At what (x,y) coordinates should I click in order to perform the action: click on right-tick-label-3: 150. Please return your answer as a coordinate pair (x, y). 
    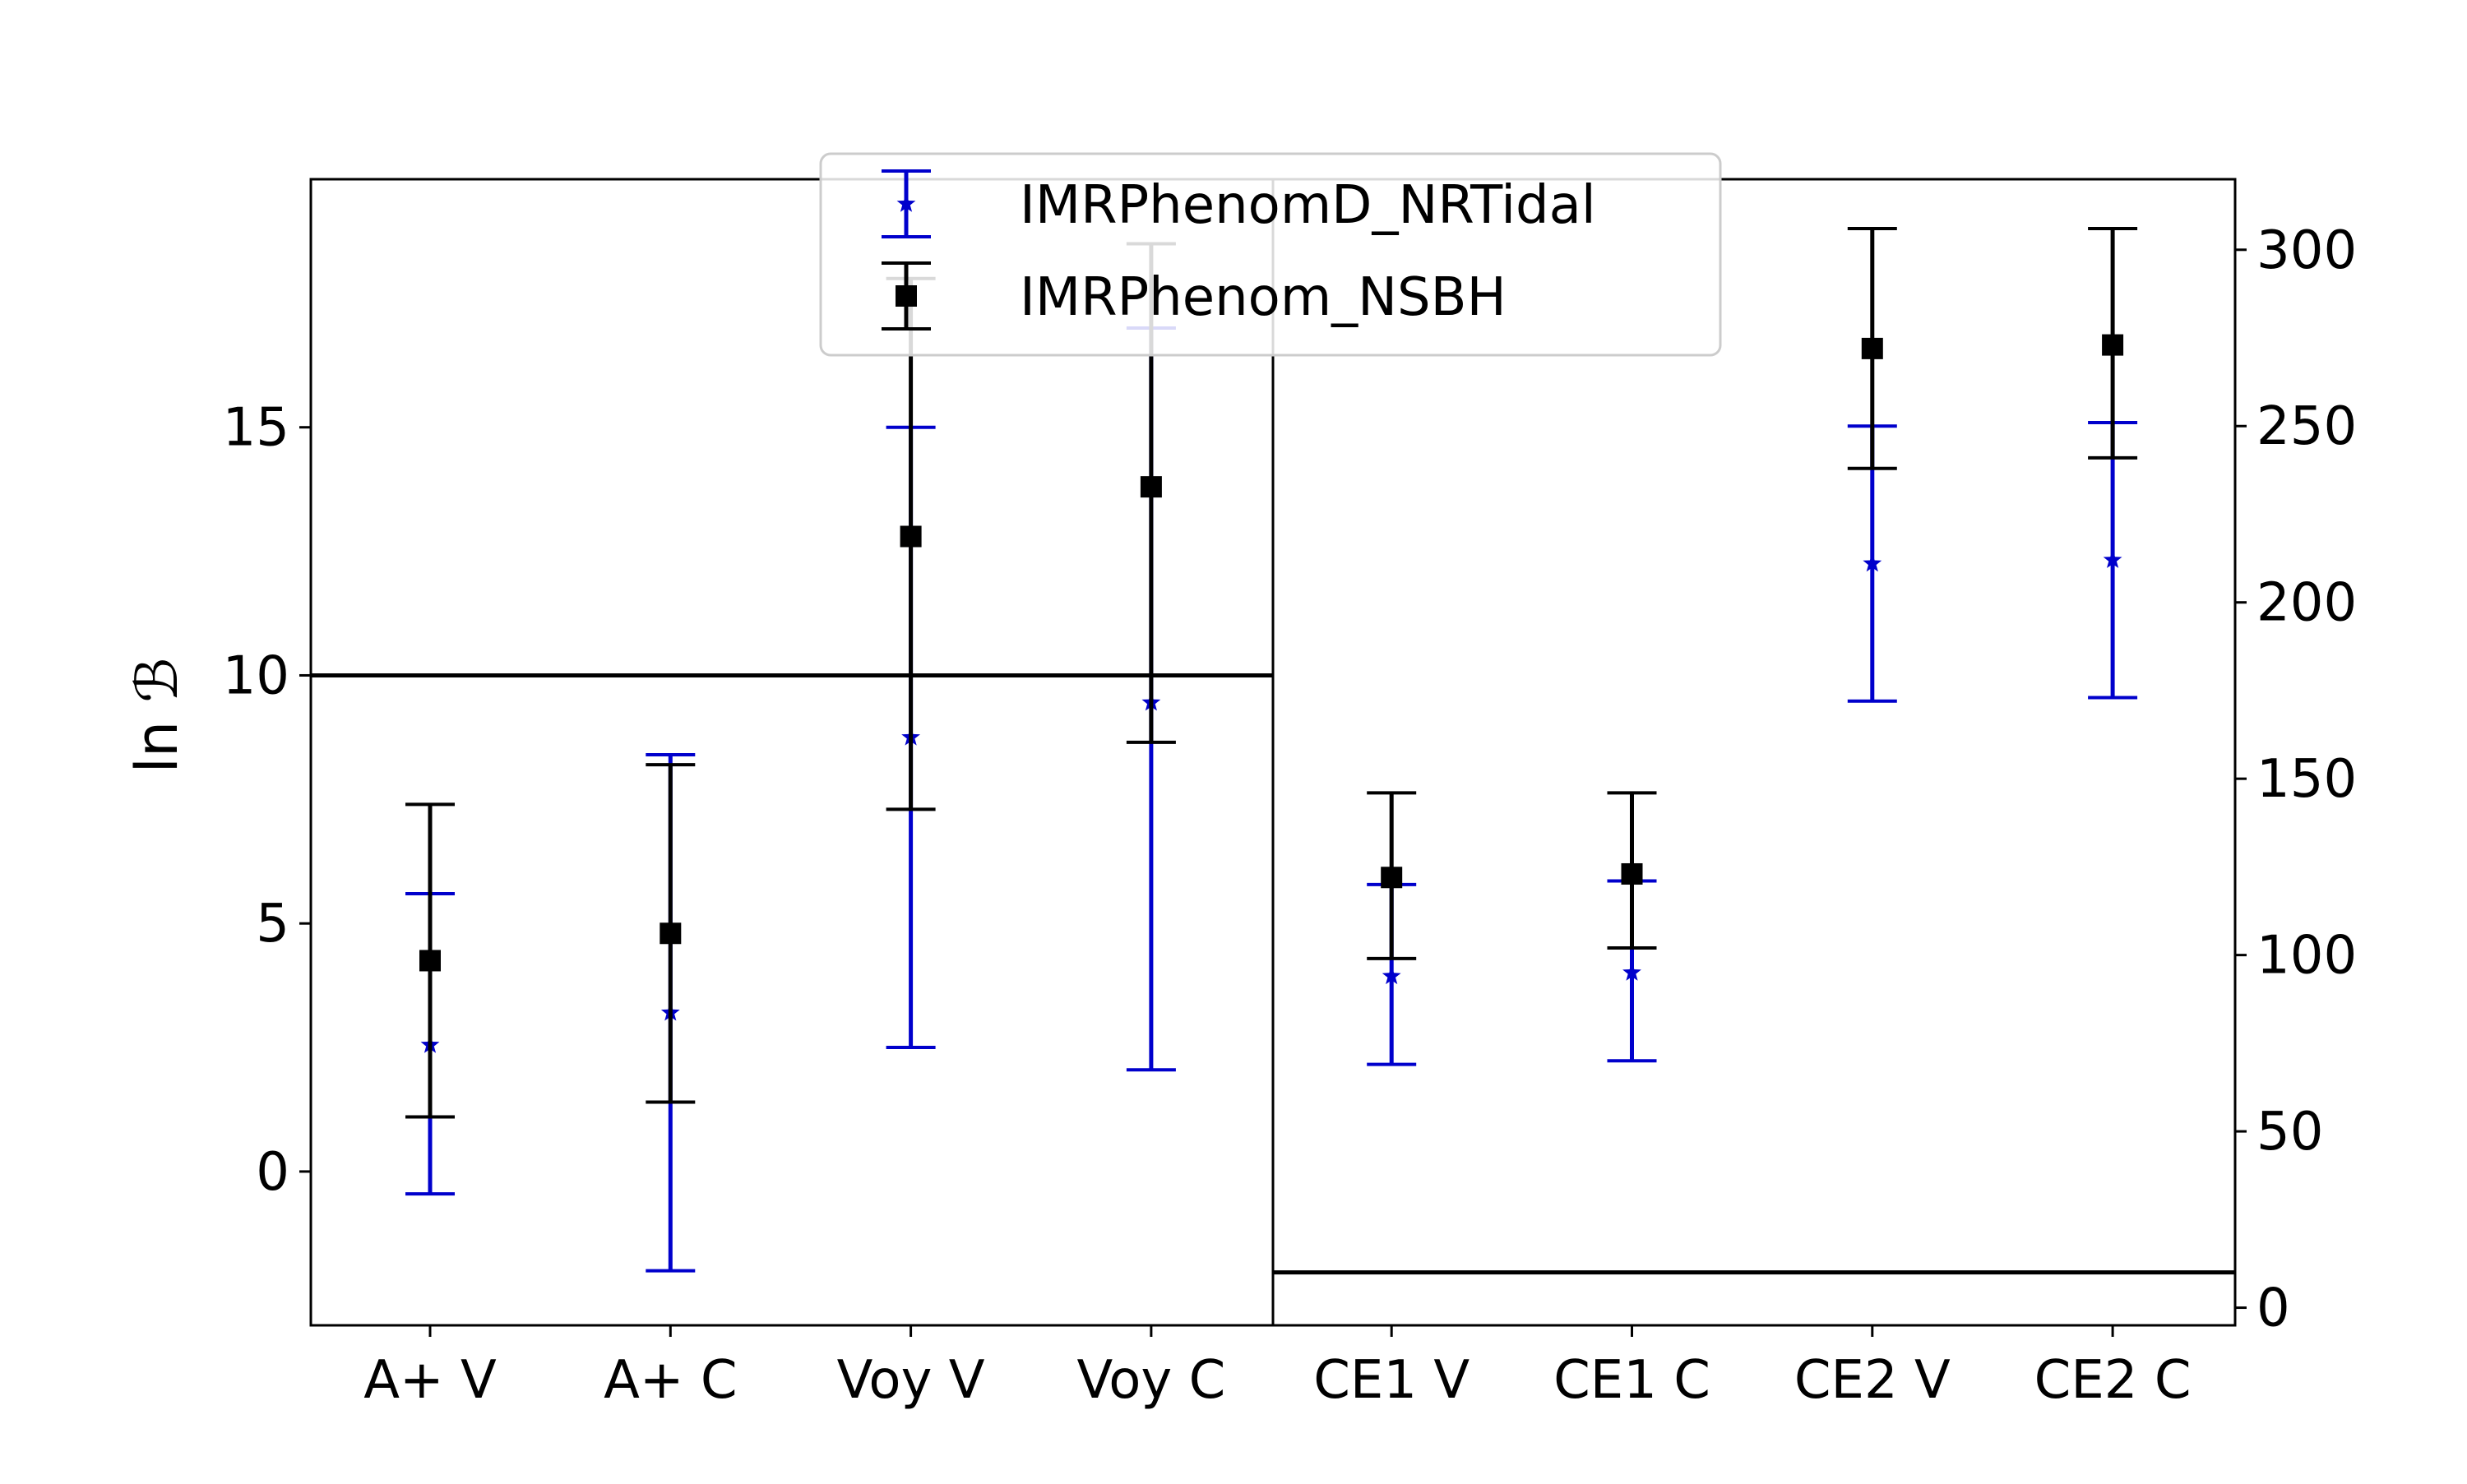
    Looking at the image, I should click on (2307, 780).